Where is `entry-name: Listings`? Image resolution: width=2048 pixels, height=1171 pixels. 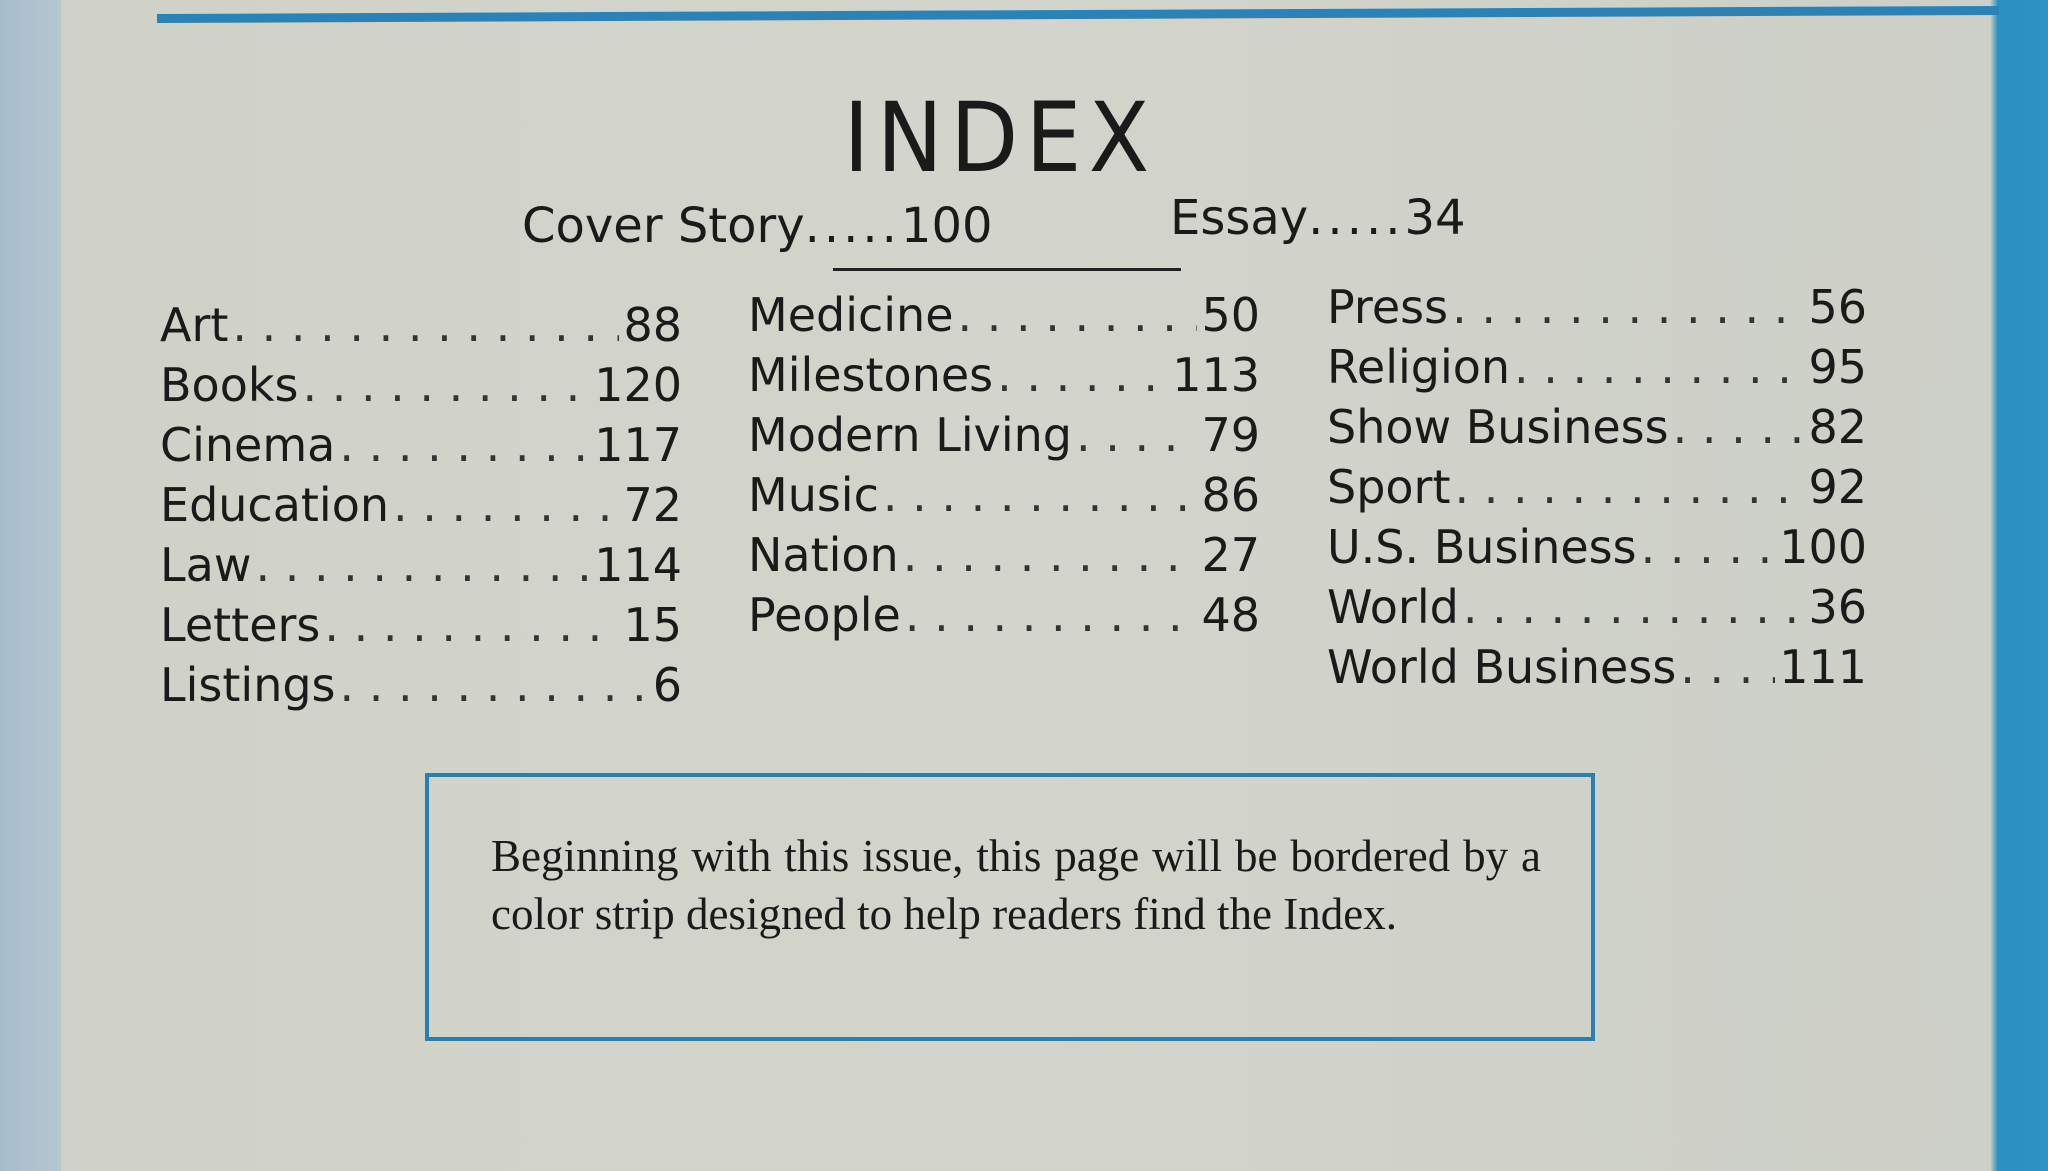 entry-name: Listings is located at coordinates (248, 685).